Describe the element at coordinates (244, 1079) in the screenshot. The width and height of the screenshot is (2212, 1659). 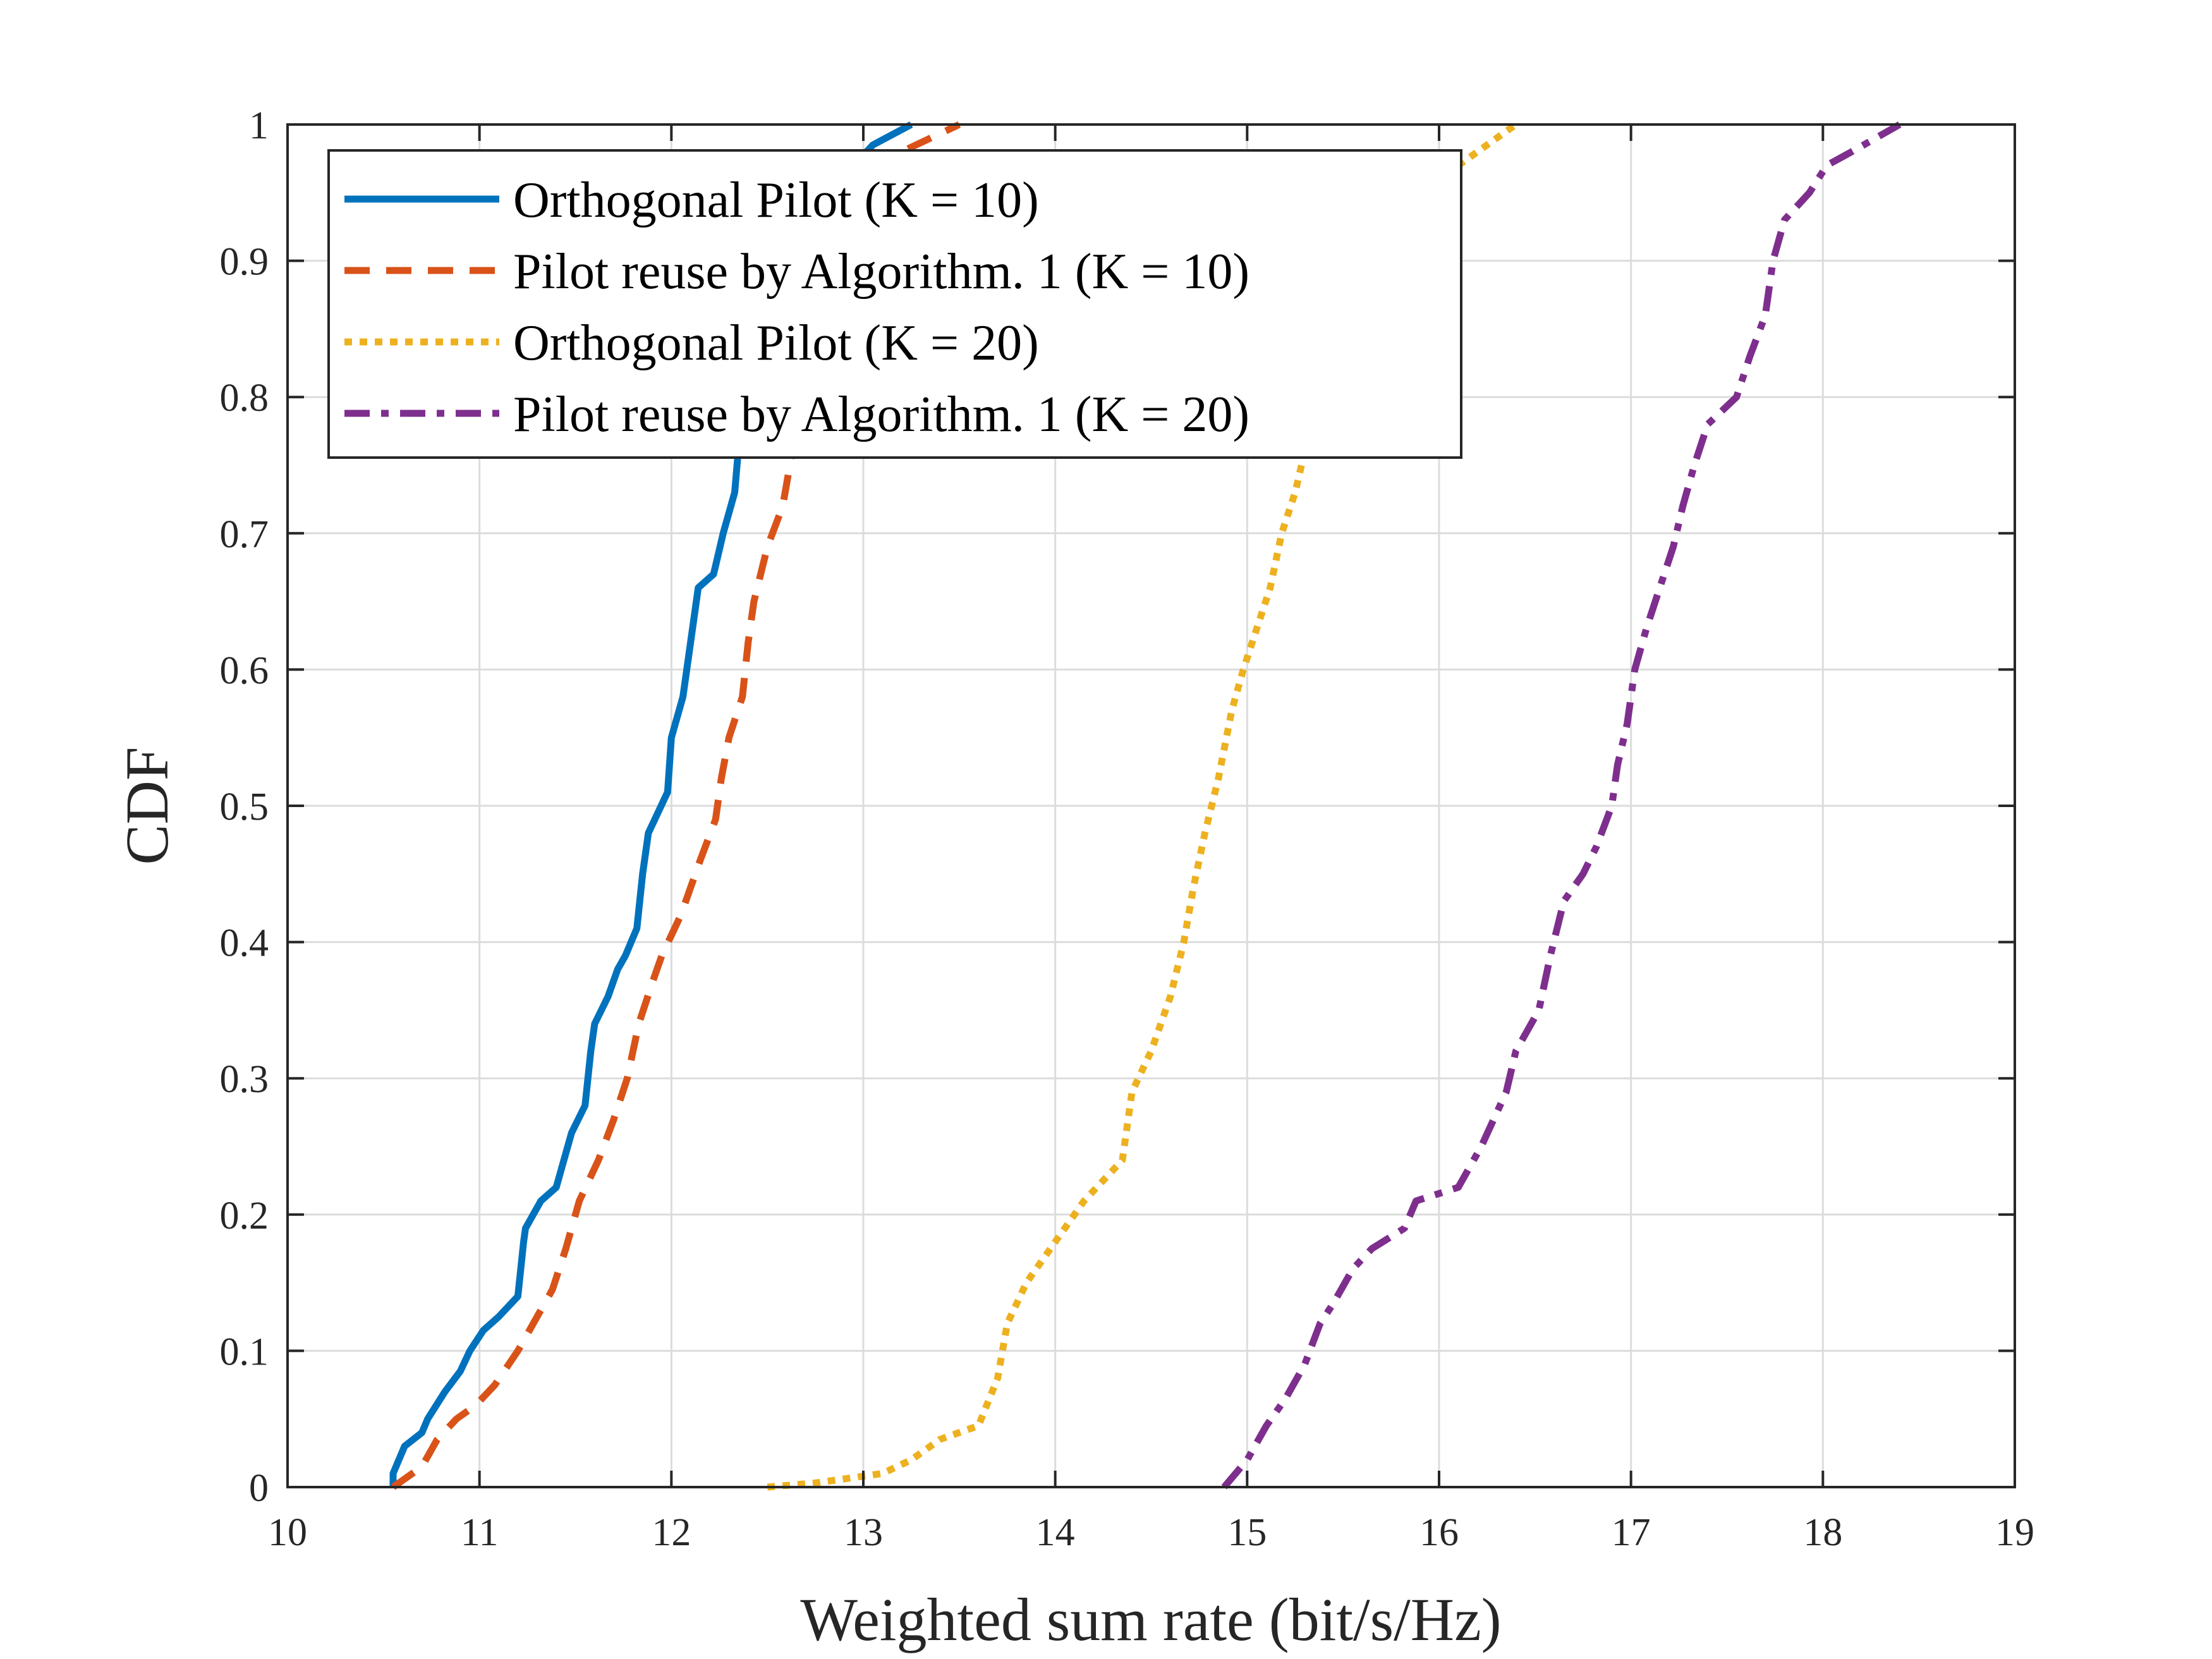
I see `y-tick-label: 0.3` at that location.